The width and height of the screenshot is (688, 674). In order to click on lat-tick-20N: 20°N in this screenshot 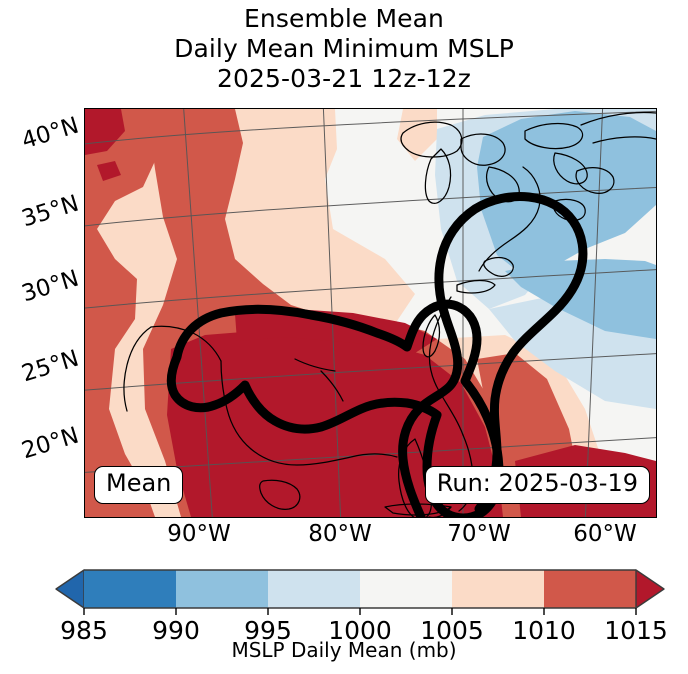, I will do `click(50, 443)`.